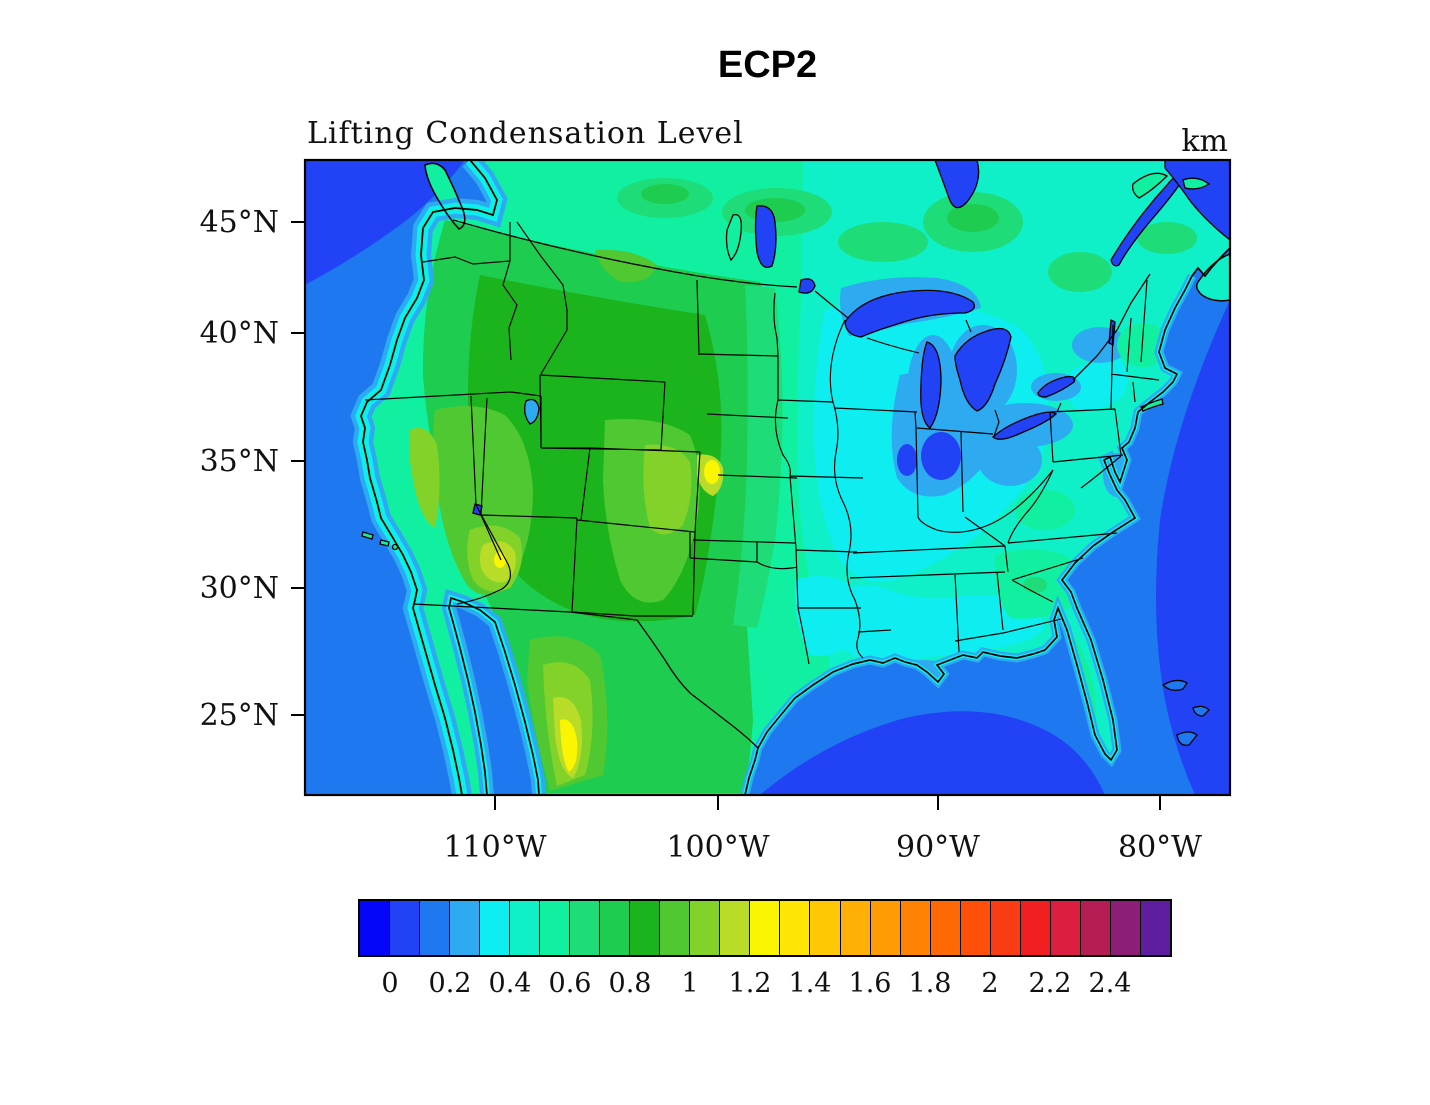 This screenshot has width=1430, height=1105. Describe the element at coordinates (930, 983) in the screenshot. I see `colorbar-tick-label: 1.8` at that location.